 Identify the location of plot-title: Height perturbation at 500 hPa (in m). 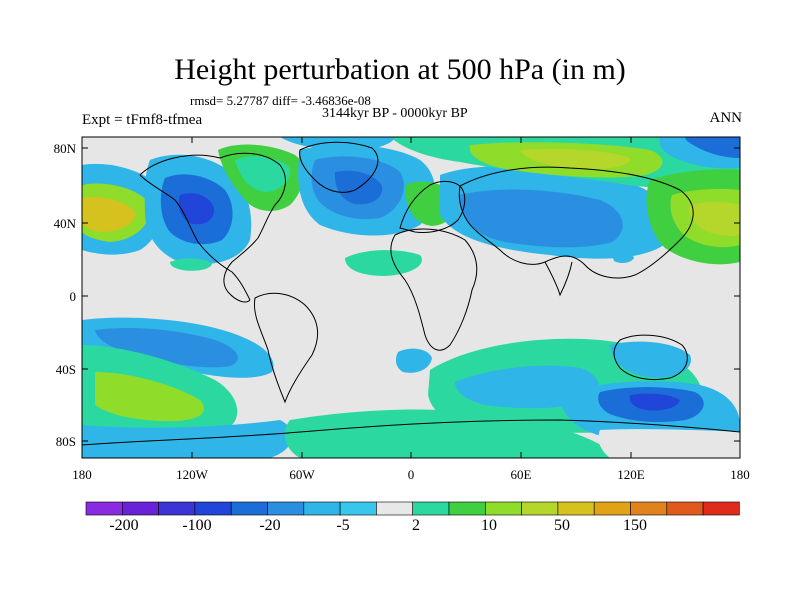
(400, 69).